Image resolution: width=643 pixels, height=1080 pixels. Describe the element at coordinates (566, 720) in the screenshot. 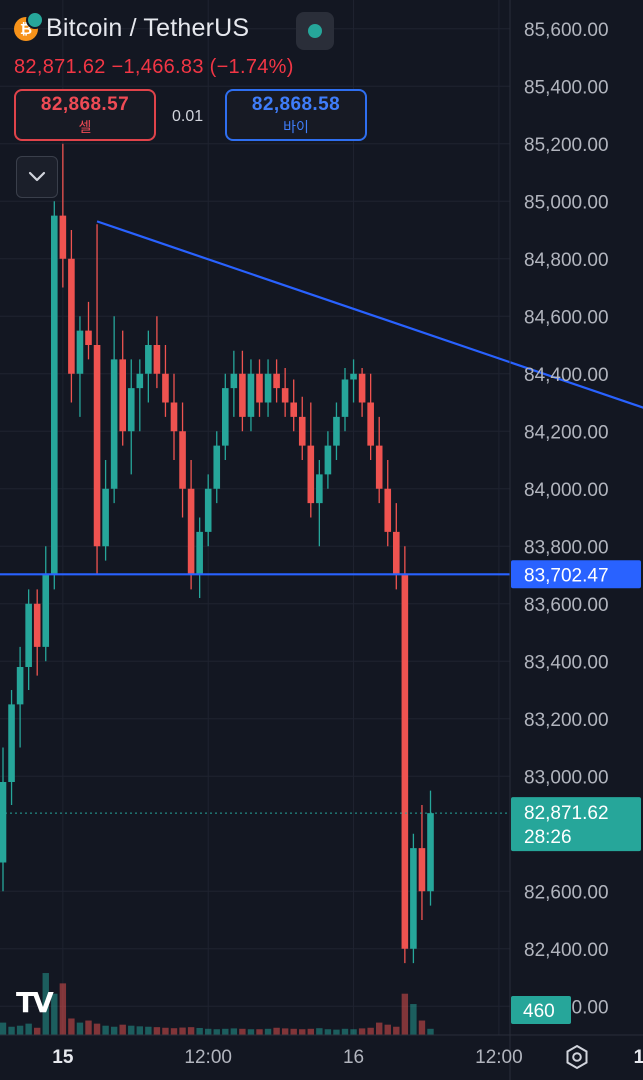

I see `price-tick-label: 83,200.00` at that location.